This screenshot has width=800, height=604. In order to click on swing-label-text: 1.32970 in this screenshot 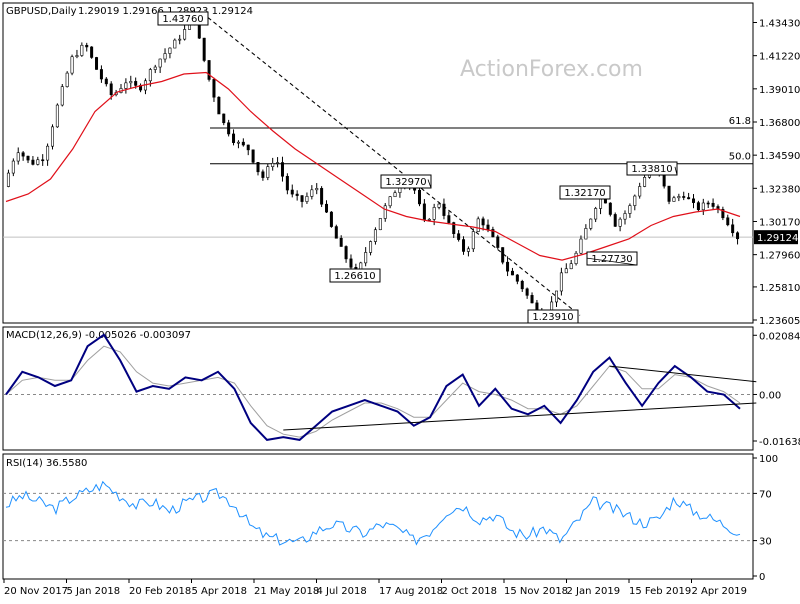, I will do `click(405, 182)`.